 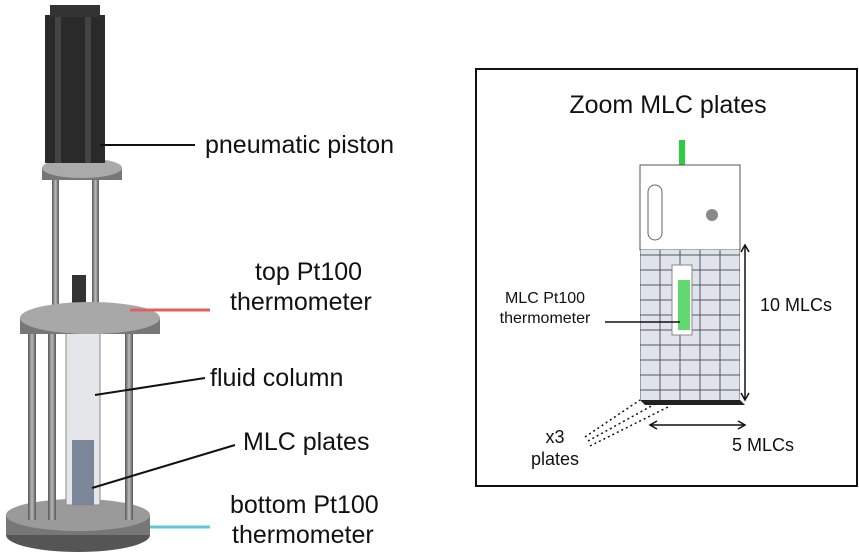 I want to click on piston-label: pneumatic piston, so click(x=299, y=145).